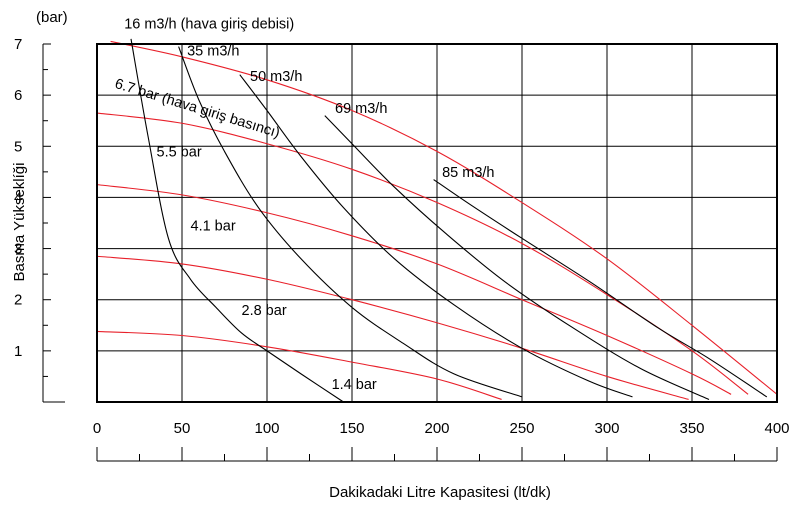  What do you see at coordinates (18, 197) in the screenshot?
I see `y-tick-label: 4` at bounding box center [18, 197].